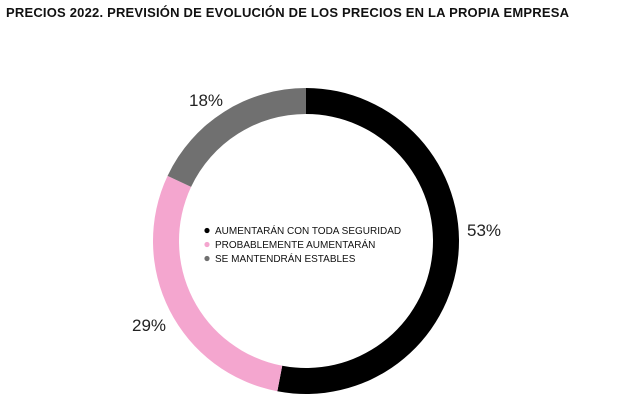 The height and width of the screenshot is (410, 620). What do you see at coordinates (308, 230) in the screenshot?
I see `legend-entry: AUMENTARÁN CON TODA SEGURIDAD` at bounding box center [308, 230].